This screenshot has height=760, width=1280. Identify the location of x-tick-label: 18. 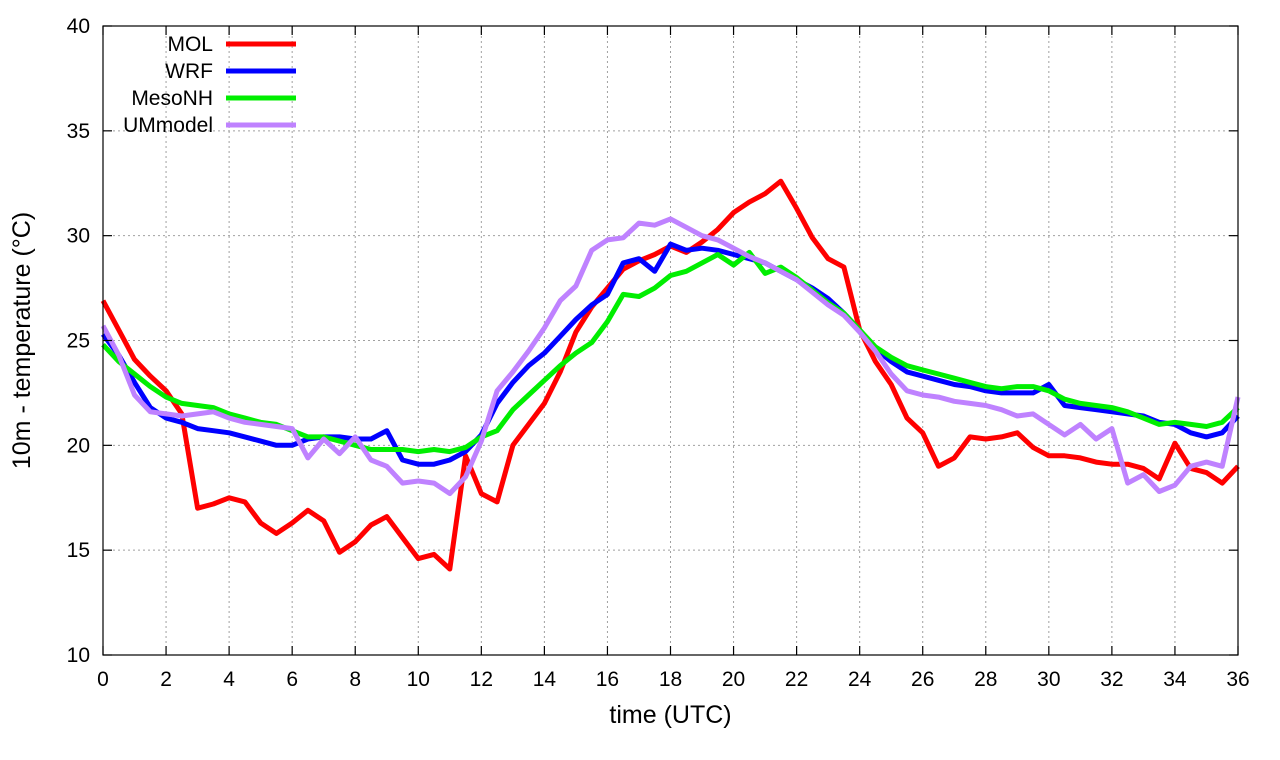
(670, 679).